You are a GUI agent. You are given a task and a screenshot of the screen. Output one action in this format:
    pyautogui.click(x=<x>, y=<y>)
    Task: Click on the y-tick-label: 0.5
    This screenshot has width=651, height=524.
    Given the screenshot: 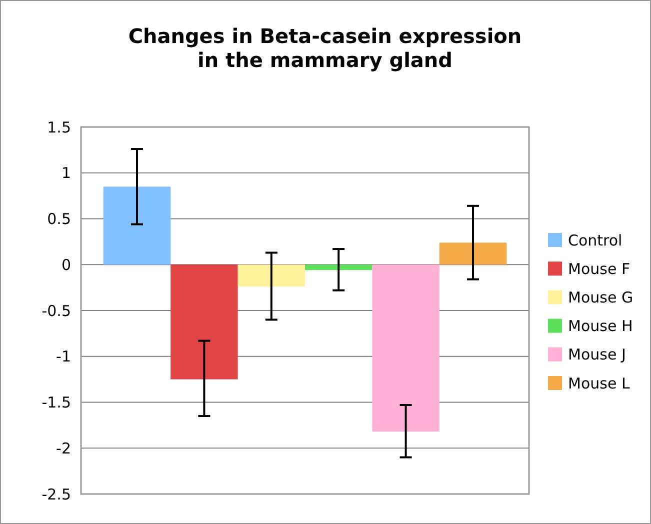 What is the action you would take?
    pyautogui.click(x=59, y=219)
    